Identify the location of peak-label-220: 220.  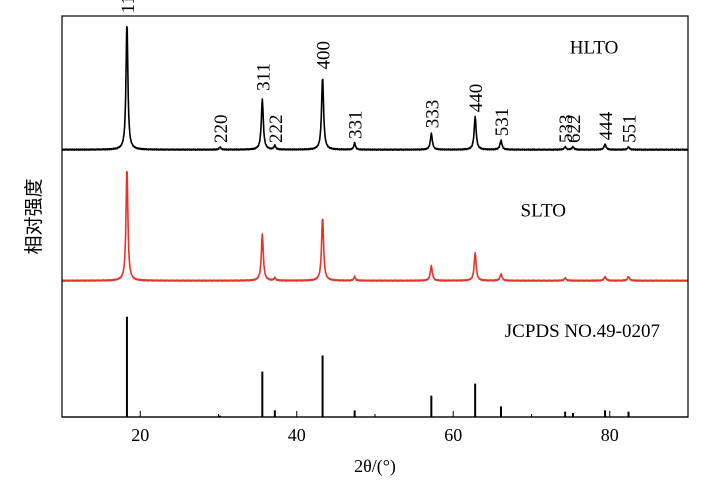
(221, 128).